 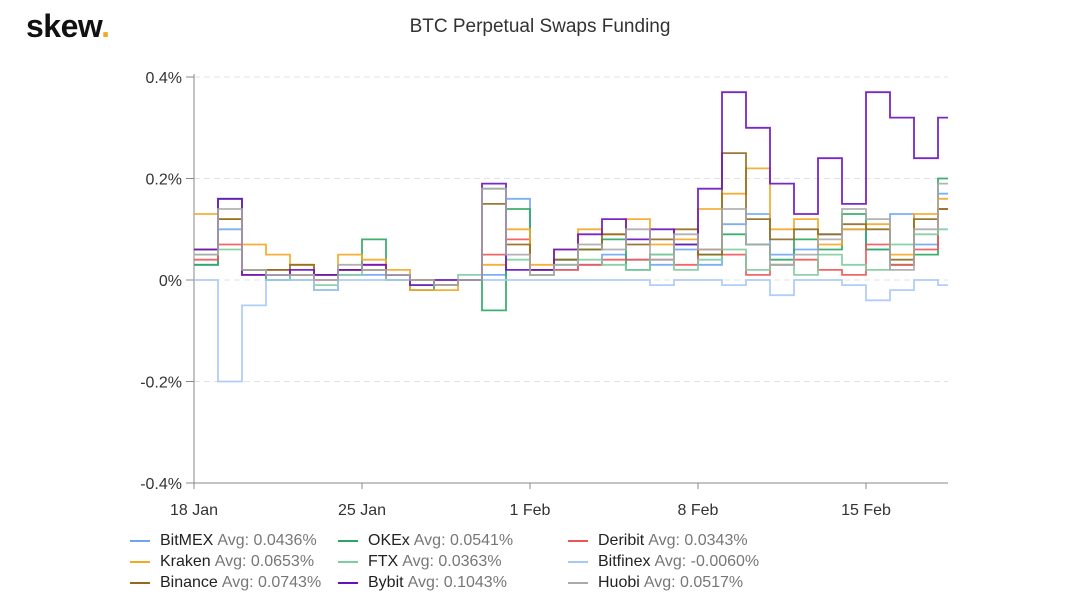 I want to click on legend-item-bybit: Bybit Avg: 0.1043%, so click(x=422, y=583).